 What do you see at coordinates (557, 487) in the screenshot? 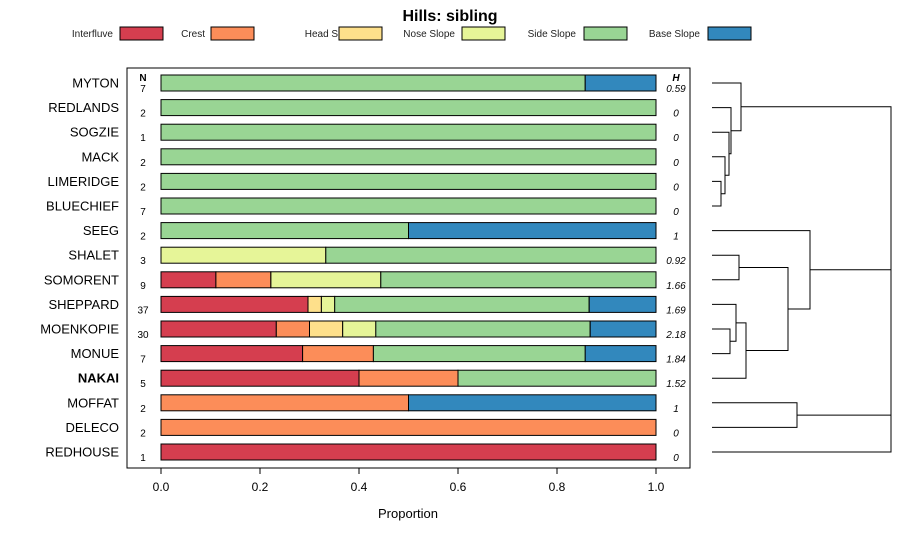
I see `x-tick-label: 0.8` at bounding box center [557, 487].